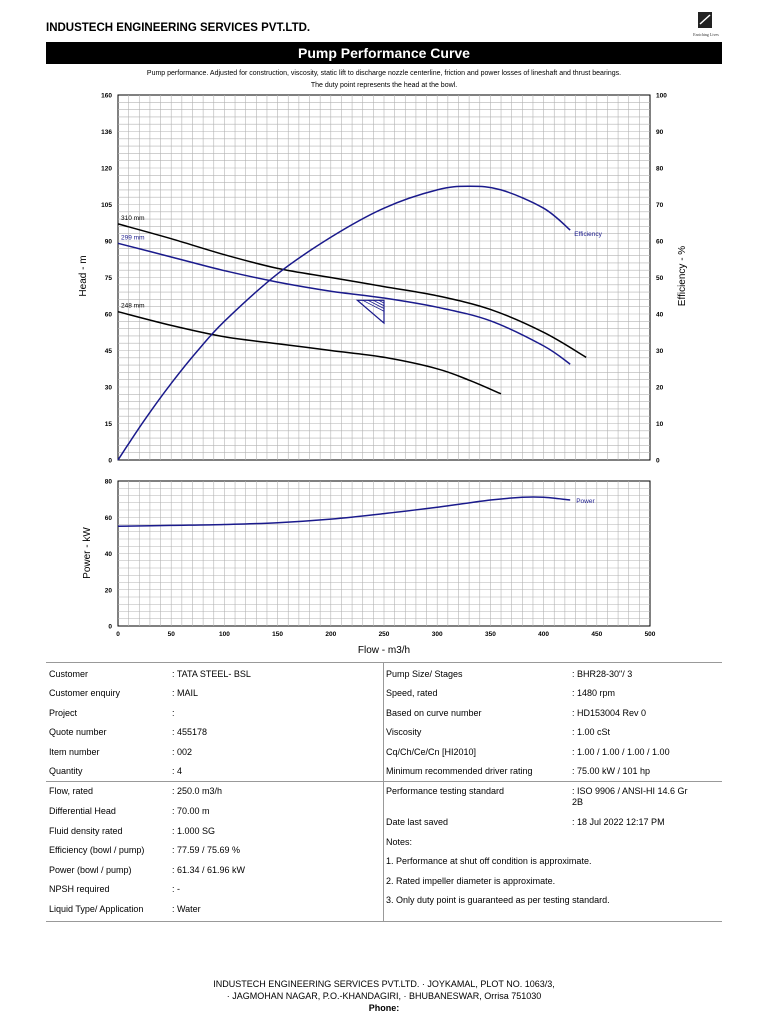 This screenshot has width=768, height=1024. Describe the element at coordinates (209, 870) in the screenshot. I see `info-value: : 61.34 / 61.96 kW` at that location.